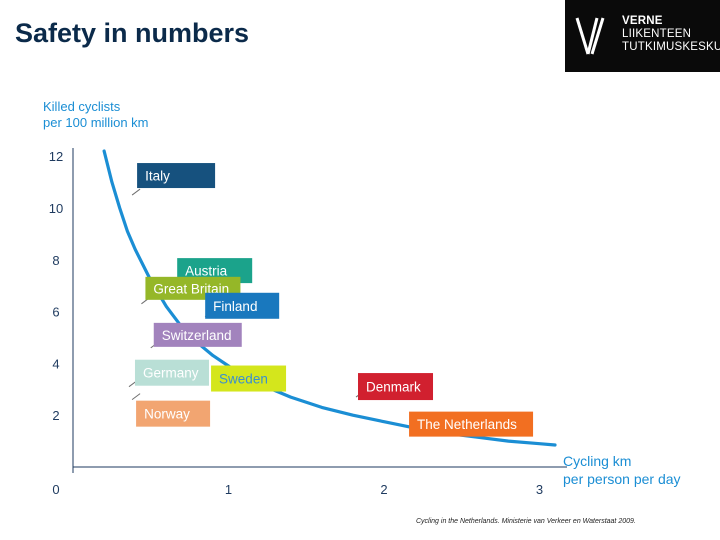 This screenshot has width=720, height=540. Describe the element at coordinates (671, 47) in the screenshot. I see `logo-line-3: TUTKIMUSKESKUS` at that location.